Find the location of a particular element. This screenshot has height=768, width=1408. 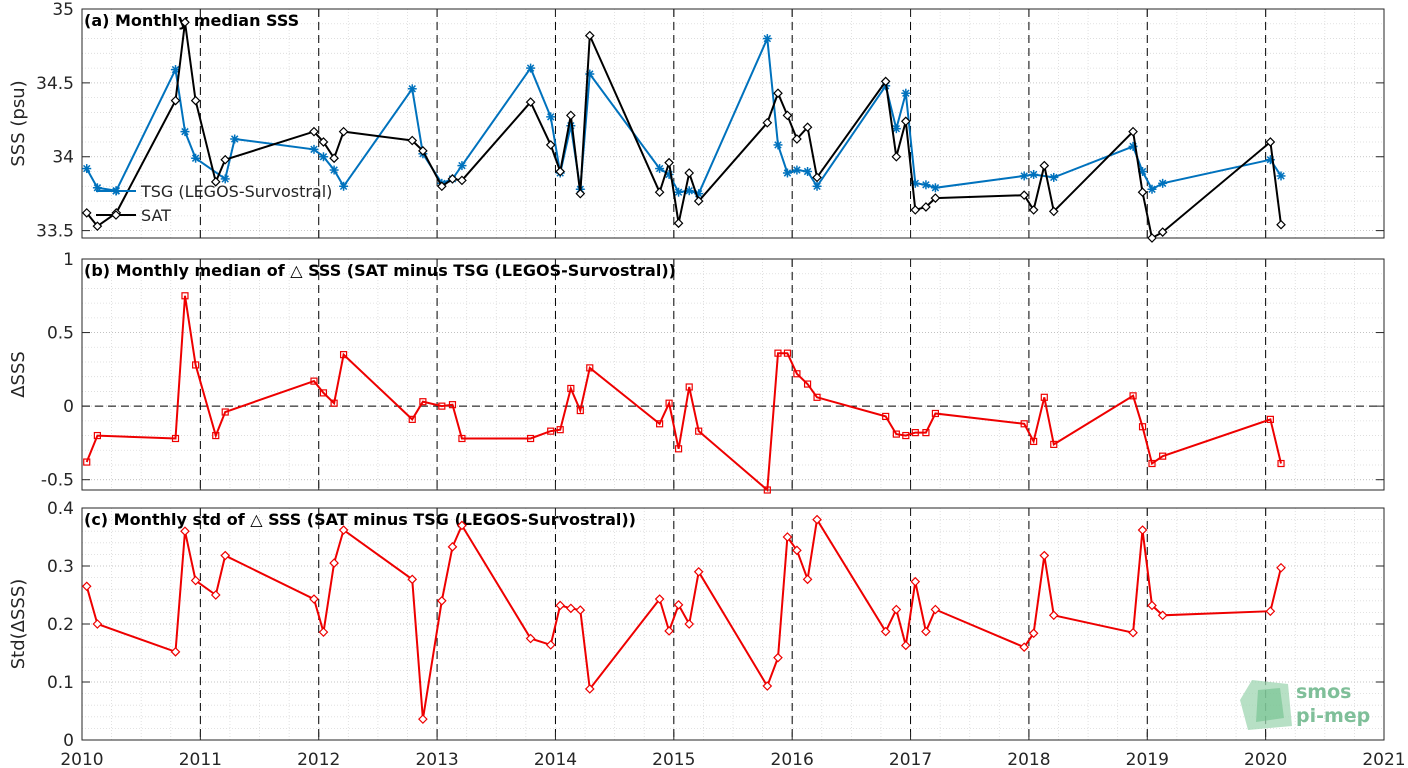

x-tick-label: 2017 is located at coordinates (910, 759).